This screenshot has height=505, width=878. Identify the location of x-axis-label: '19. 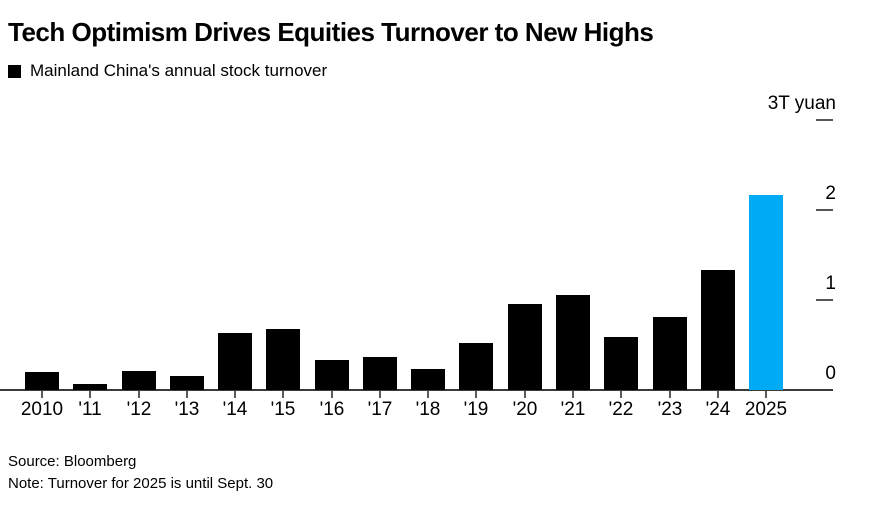
(476, 409).